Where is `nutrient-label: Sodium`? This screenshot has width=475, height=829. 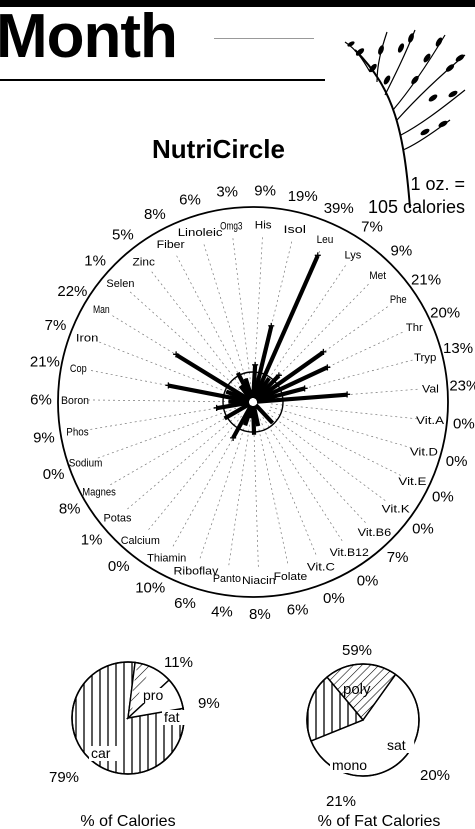
nutrient-label: Sodium is located at coordinates (86, 463).